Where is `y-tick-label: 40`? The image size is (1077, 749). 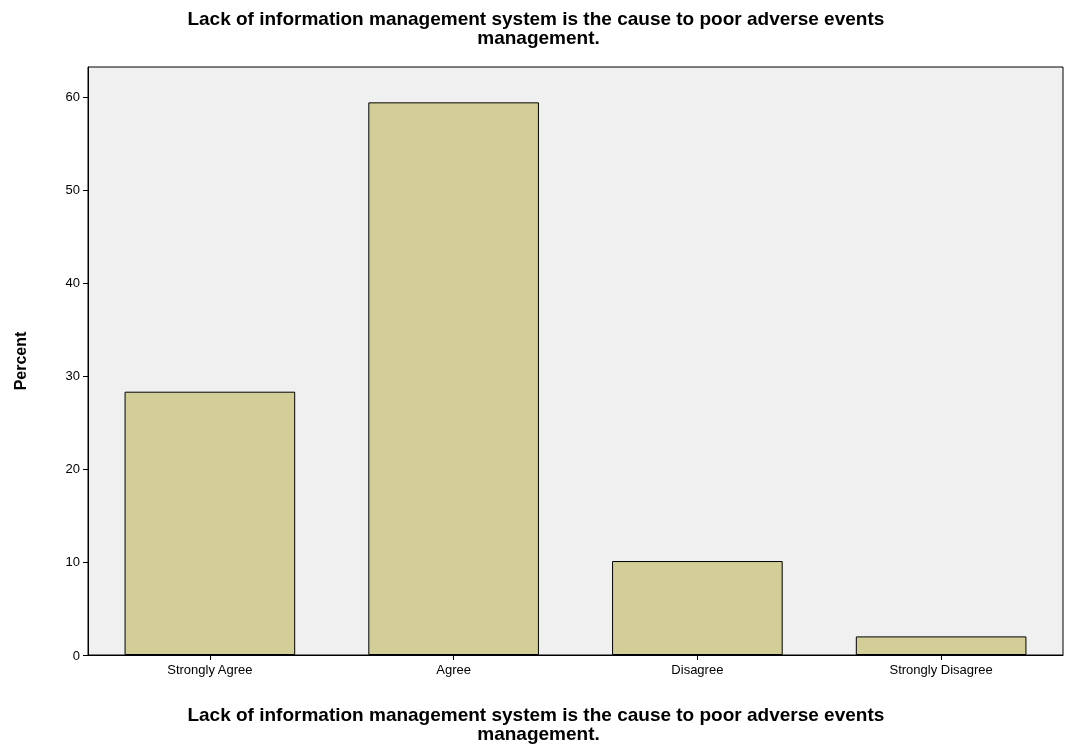
y-tick-label: 40 is located at coordinates (72, 283).